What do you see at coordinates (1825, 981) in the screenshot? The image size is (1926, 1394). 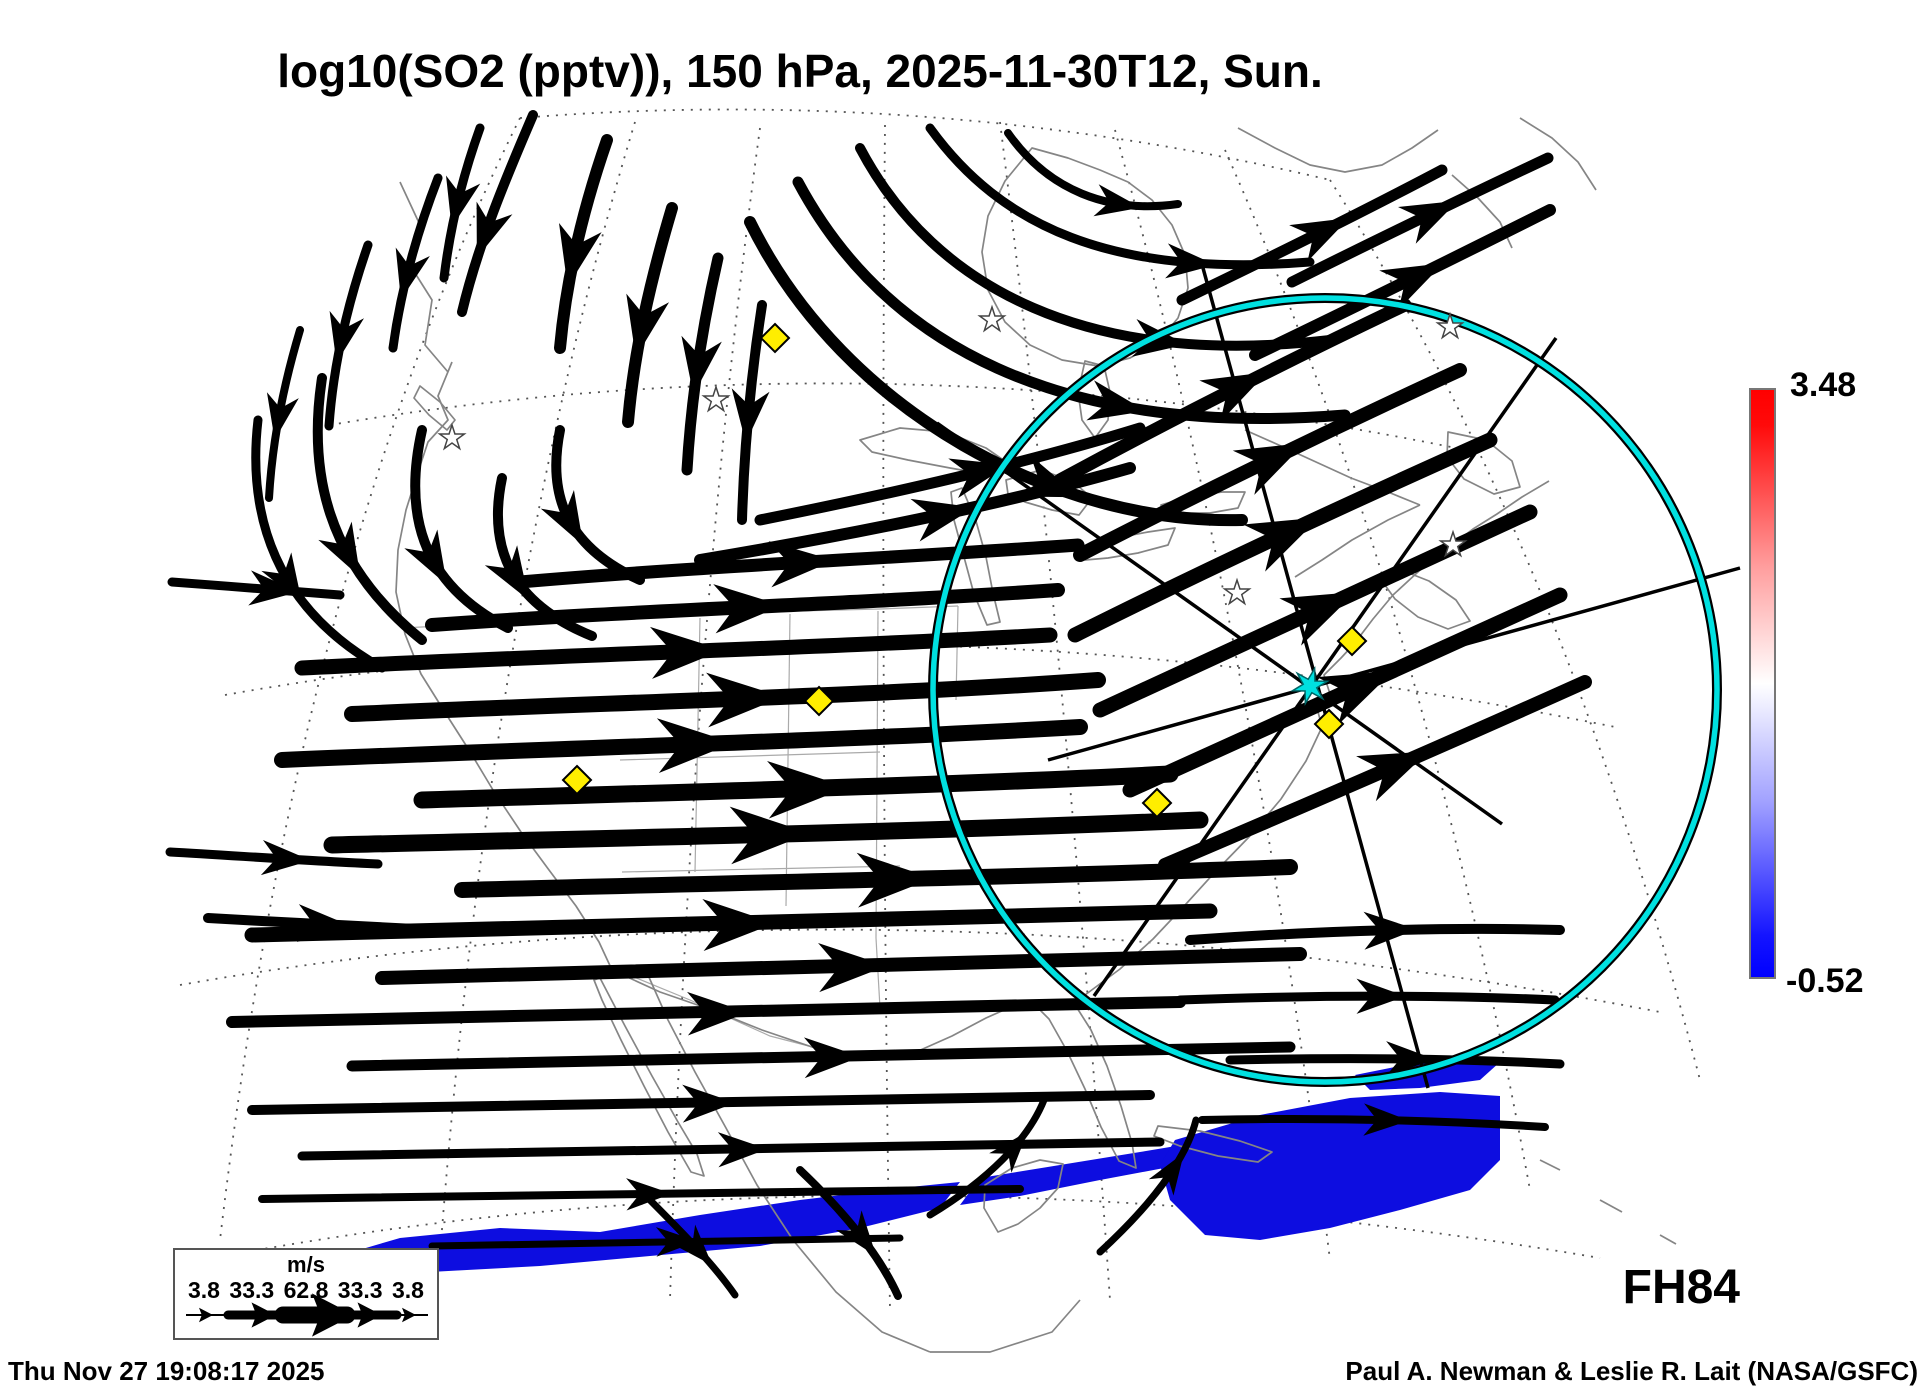 I see `colorbar-min-label: -0.52` at bounding box center [1825, 981].